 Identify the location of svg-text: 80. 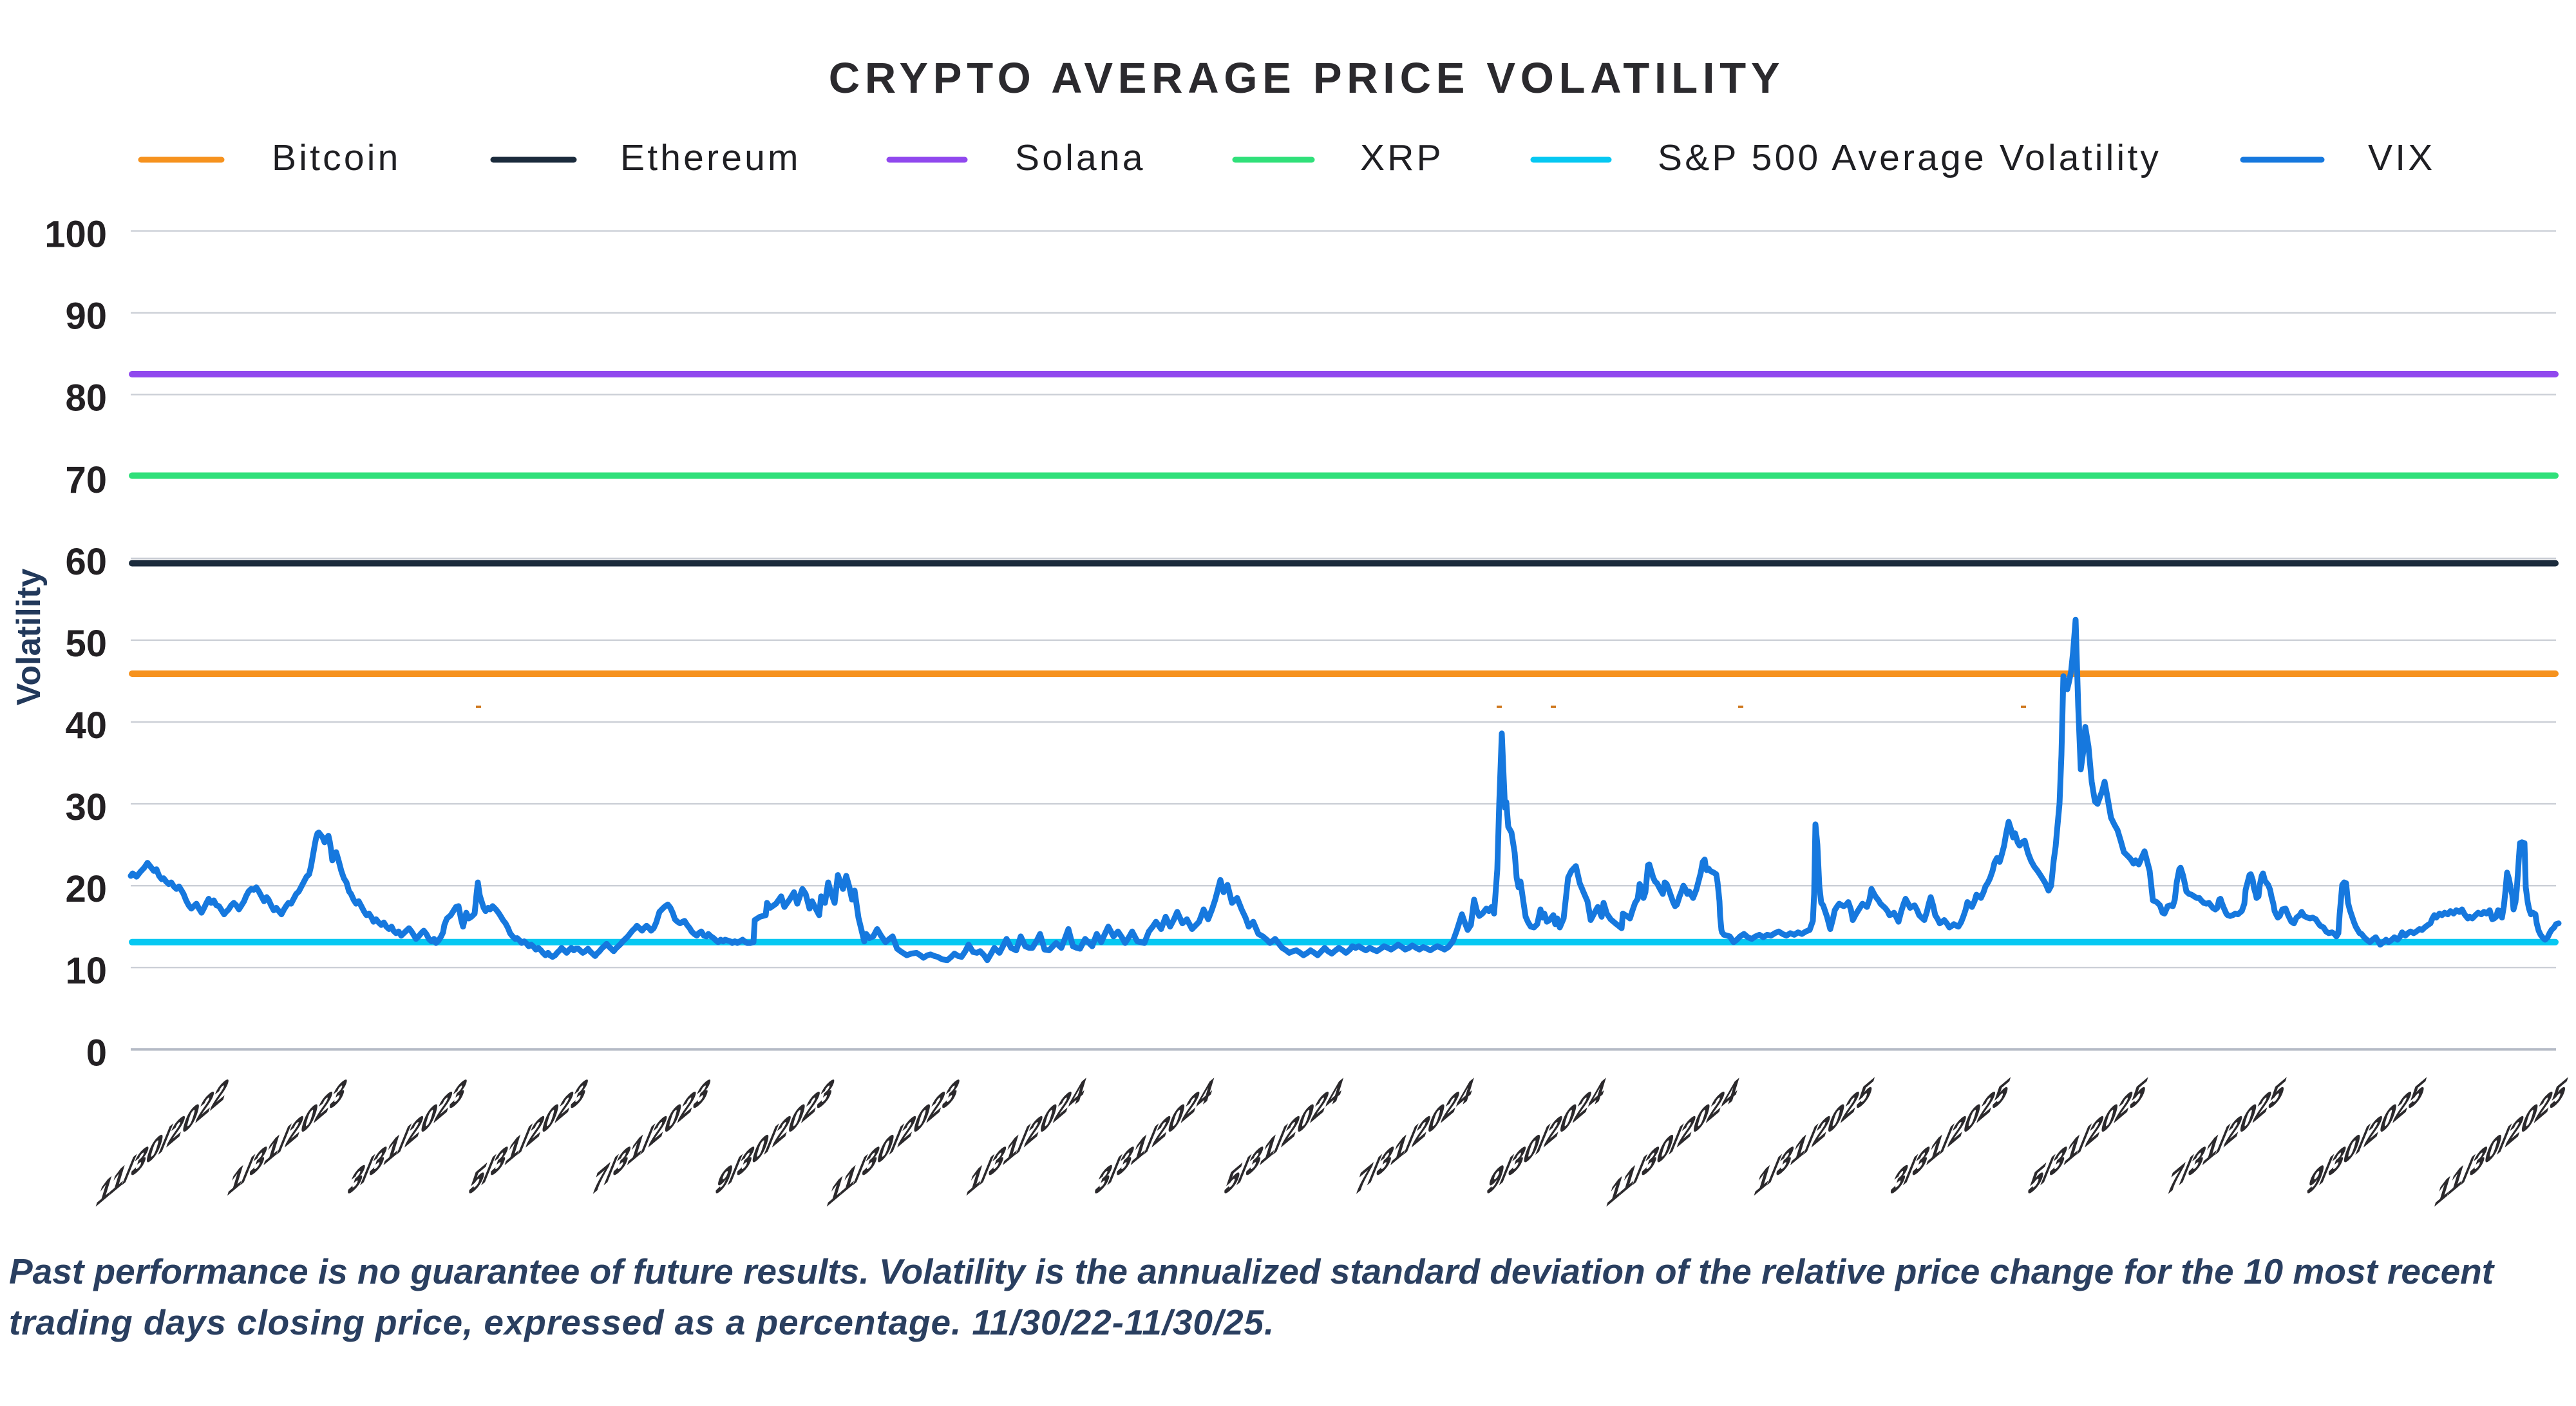
(86, 398).